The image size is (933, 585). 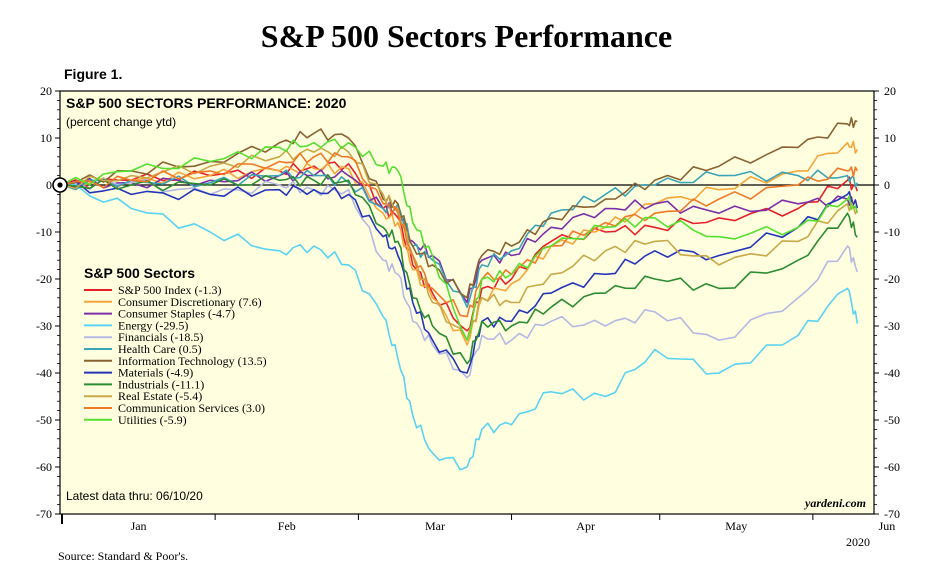 I want to click on page-title: S&P 500 Sectors Performance, so click(x=466, y=36).